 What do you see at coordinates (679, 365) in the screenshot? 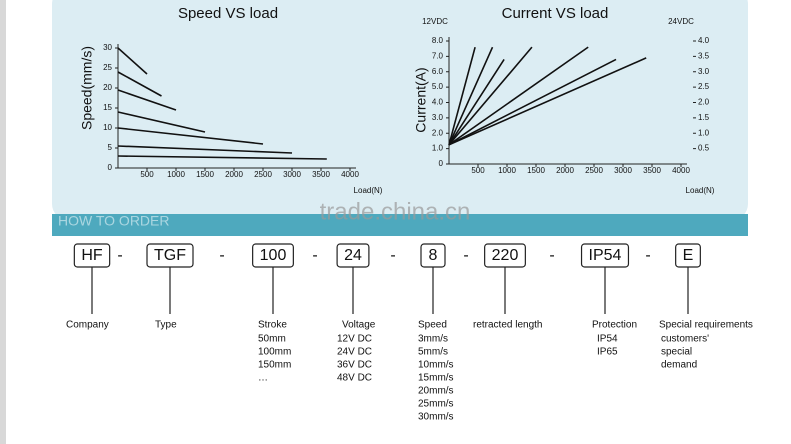
I see `field-item: demand` at bounding box center [679, 365].